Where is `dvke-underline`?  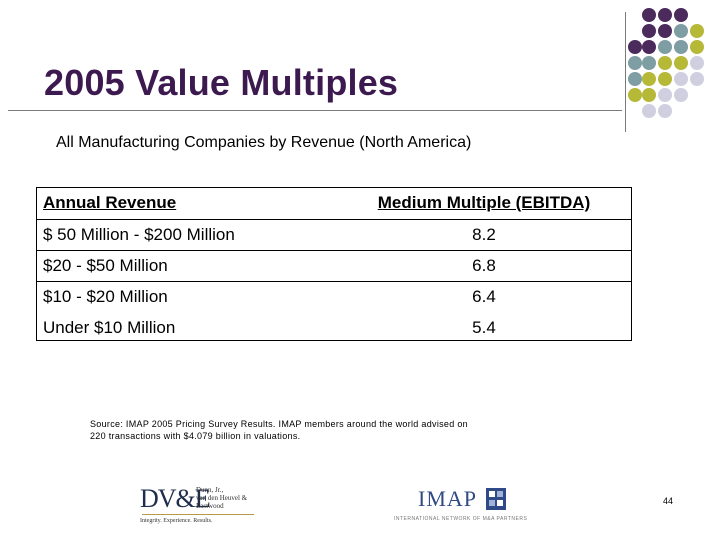 dvke-underline is located at coordinates (198, 514).